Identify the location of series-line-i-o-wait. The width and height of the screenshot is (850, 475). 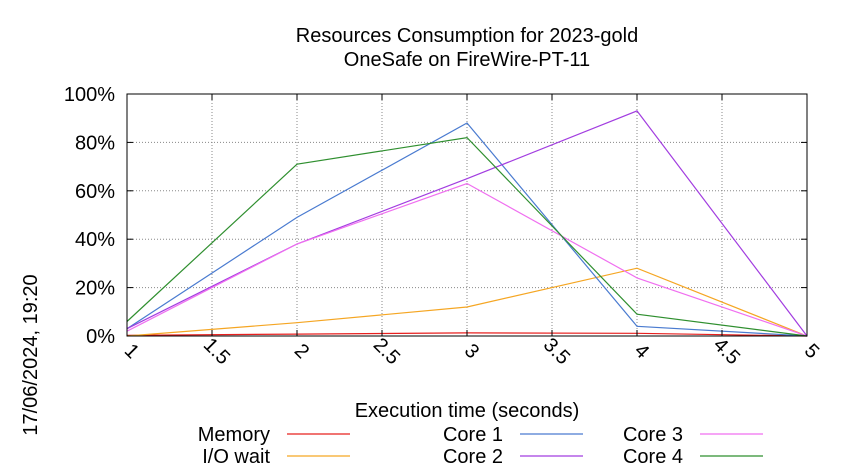
(467, 302).